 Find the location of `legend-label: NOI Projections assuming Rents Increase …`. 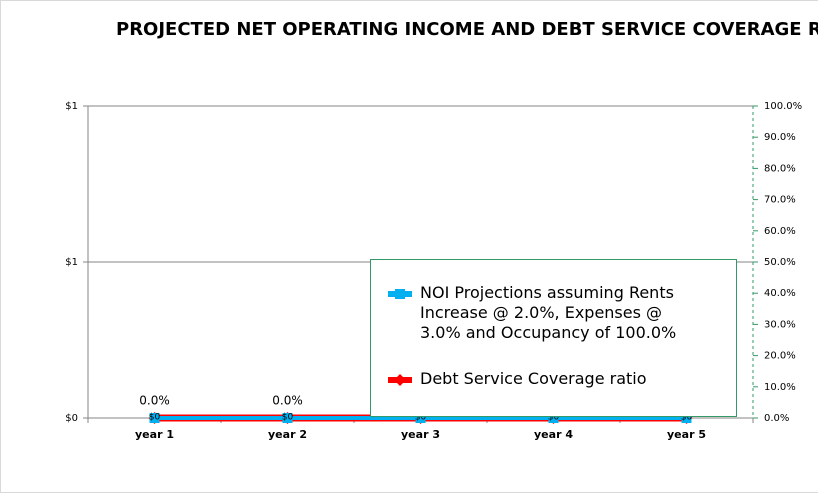

legend-label: NOI Projections assuming Rents Increase … is located at coordinates (548, 312).